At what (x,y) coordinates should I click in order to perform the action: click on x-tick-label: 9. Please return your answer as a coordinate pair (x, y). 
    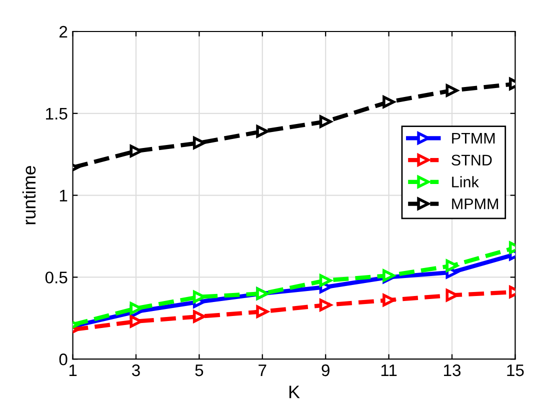
    Looking at the image, I should click on (326, 370).